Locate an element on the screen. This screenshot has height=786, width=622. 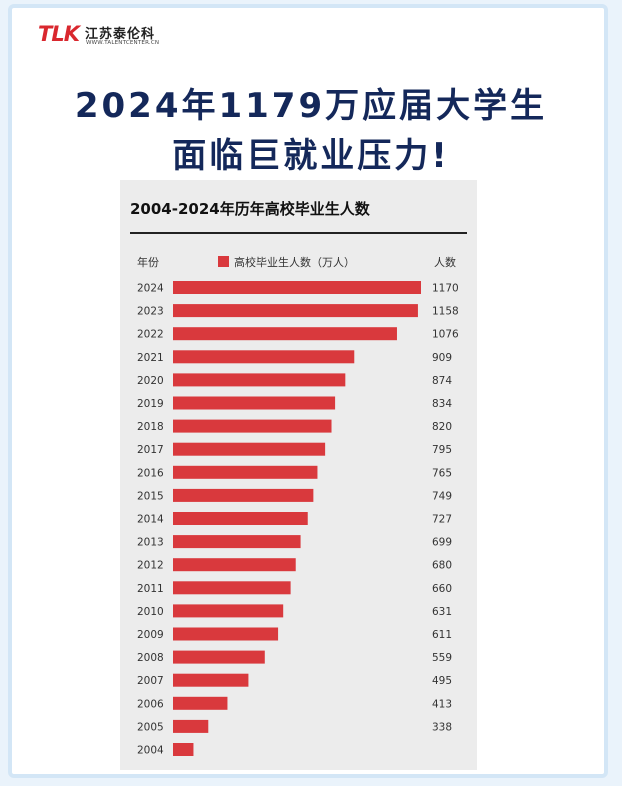
logo-mark: TLK is located at coordinates (59, 34).